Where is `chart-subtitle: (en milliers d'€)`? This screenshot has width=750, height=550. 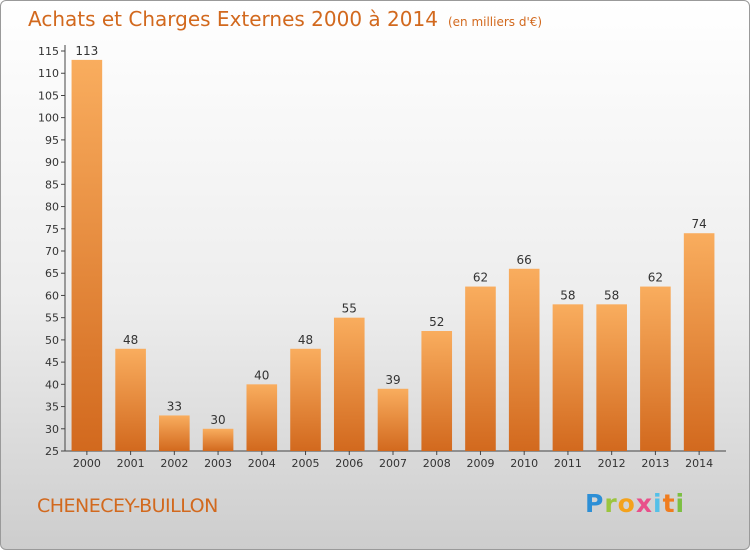 chart-subtitle: (en milliers d'€) is located at coordinates (495, 22).